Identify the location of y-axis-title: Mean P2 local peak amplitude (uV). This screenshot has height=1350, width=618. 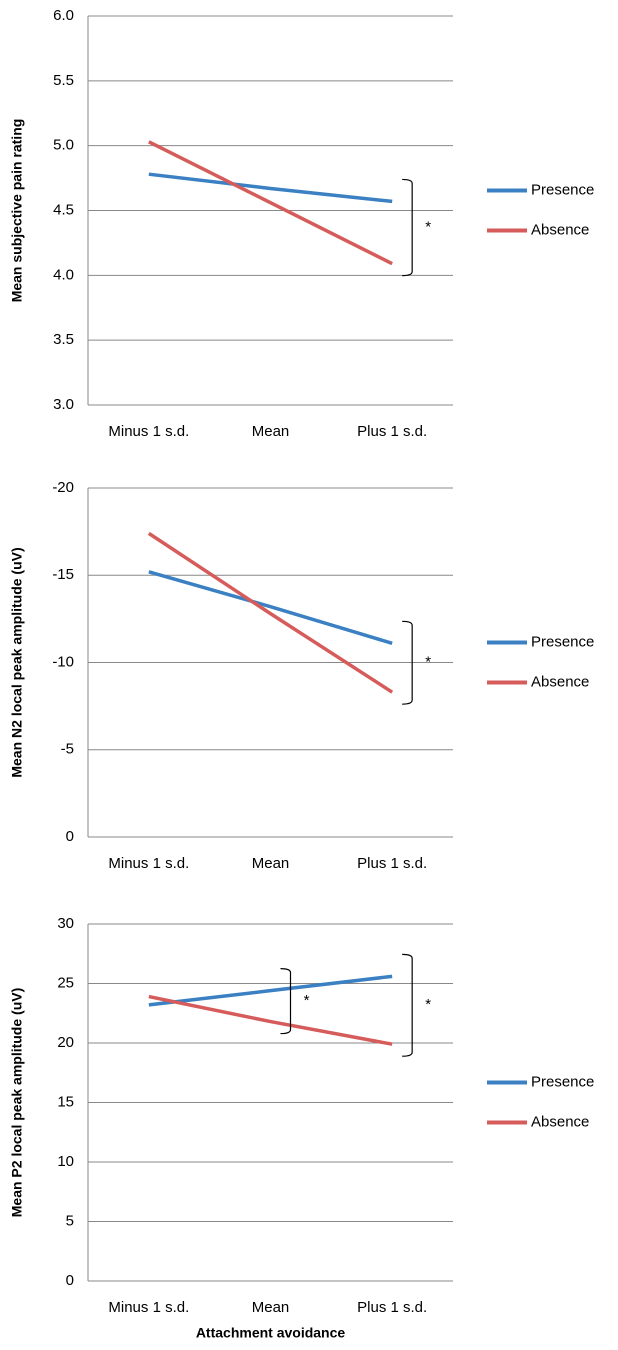
(17, 1103).